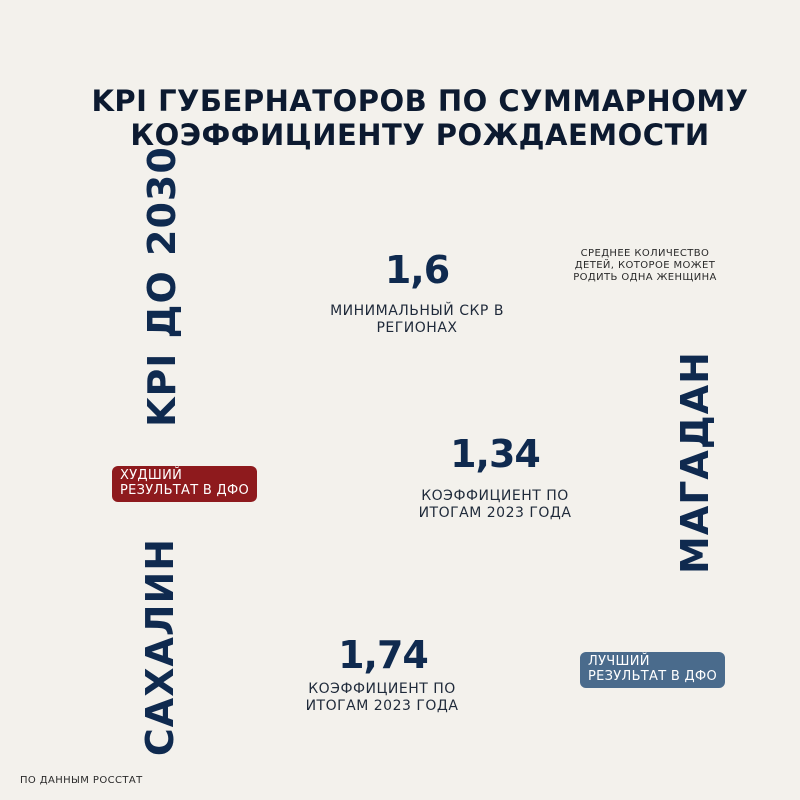 The height and width of the screenshot is (800, 800). Describe the element at coordinates (495, 513) in the screenshot. I see `magadan-caption-line-2: ИТОГАМ 2023 ГОДА` at that location.